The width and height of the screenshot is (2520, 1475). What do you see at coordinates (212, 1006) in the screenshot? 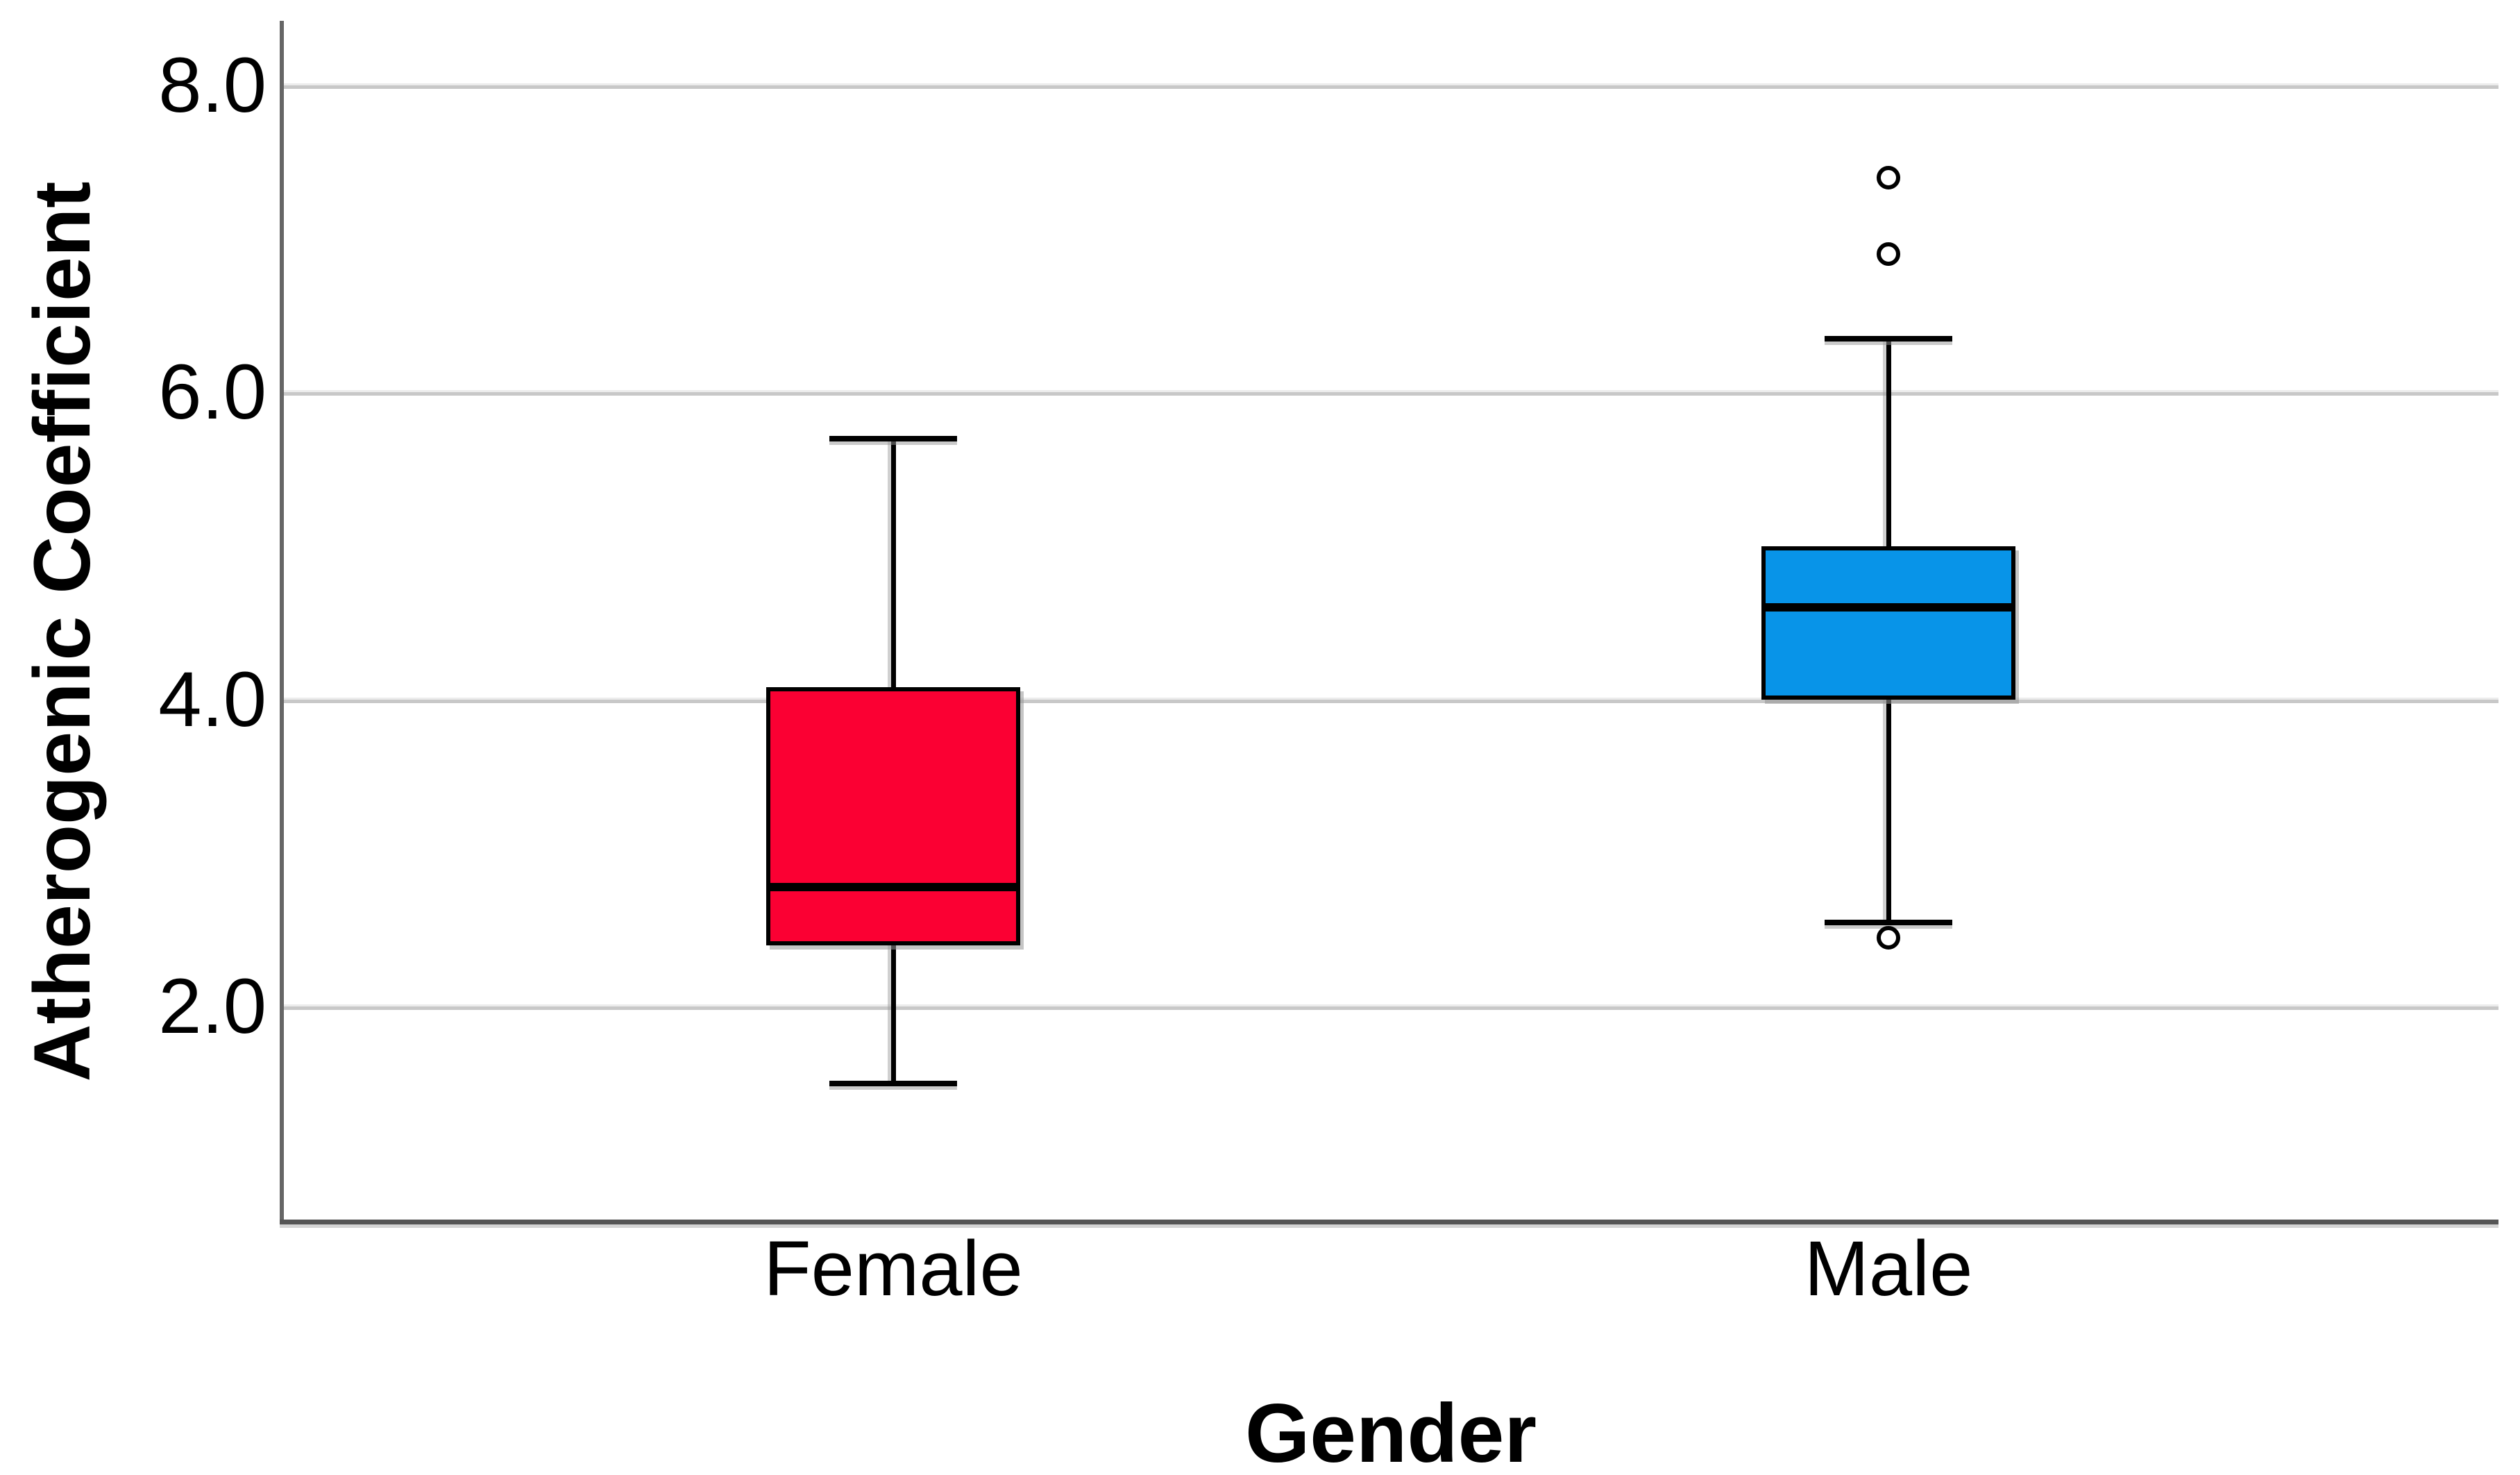
I see `y-tick-label: 2.0` at bounding box center [212, 1006].